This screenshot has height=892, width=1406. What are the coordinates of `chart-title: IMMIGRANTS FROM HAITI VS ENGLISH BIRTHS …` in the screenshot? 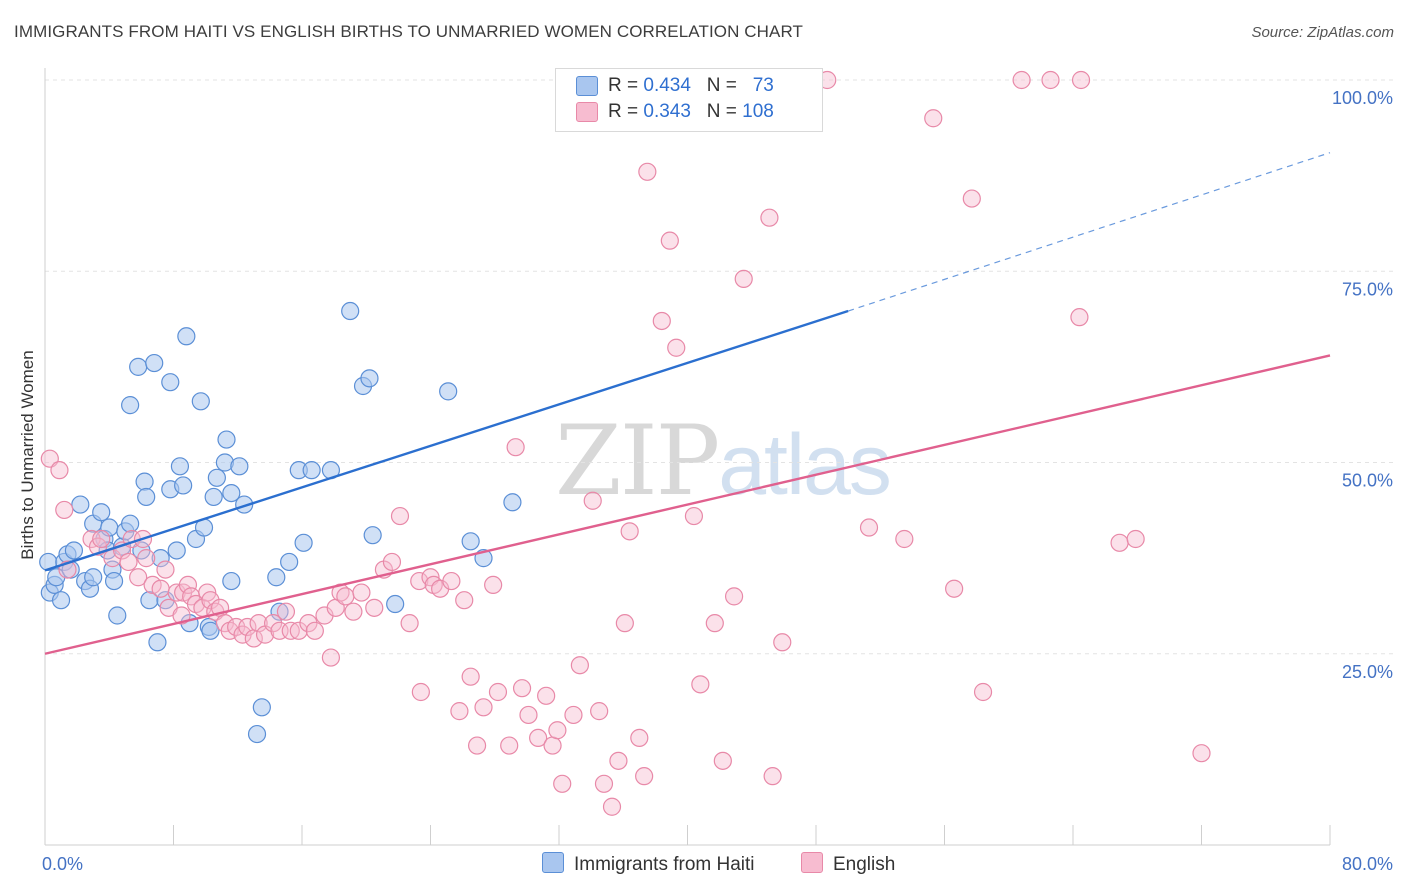 It's located at (409, 31).